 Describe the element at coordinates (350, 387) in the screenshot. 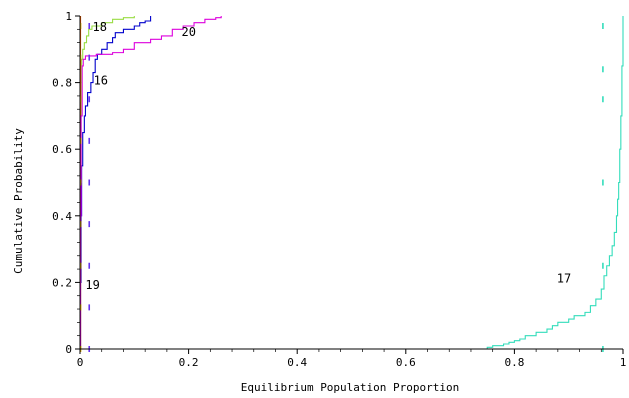

I see `x-axis-title: Equilibrium Population Proportion` at that location.